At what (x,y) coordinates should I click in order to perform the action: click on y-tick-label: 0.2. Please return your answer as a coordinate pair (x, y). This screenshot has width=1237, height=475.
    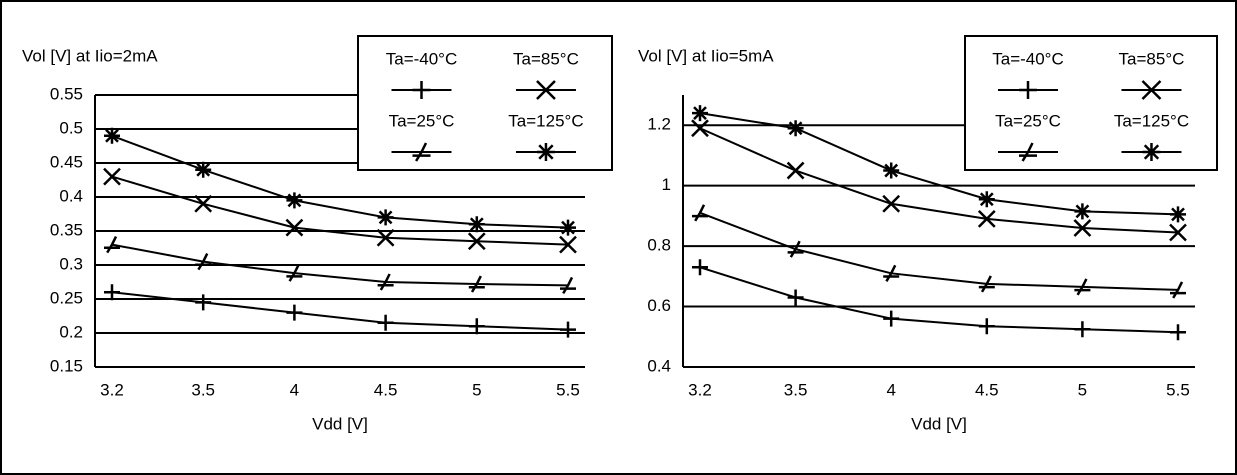
    Looking at the image, I should click on (71, 331).